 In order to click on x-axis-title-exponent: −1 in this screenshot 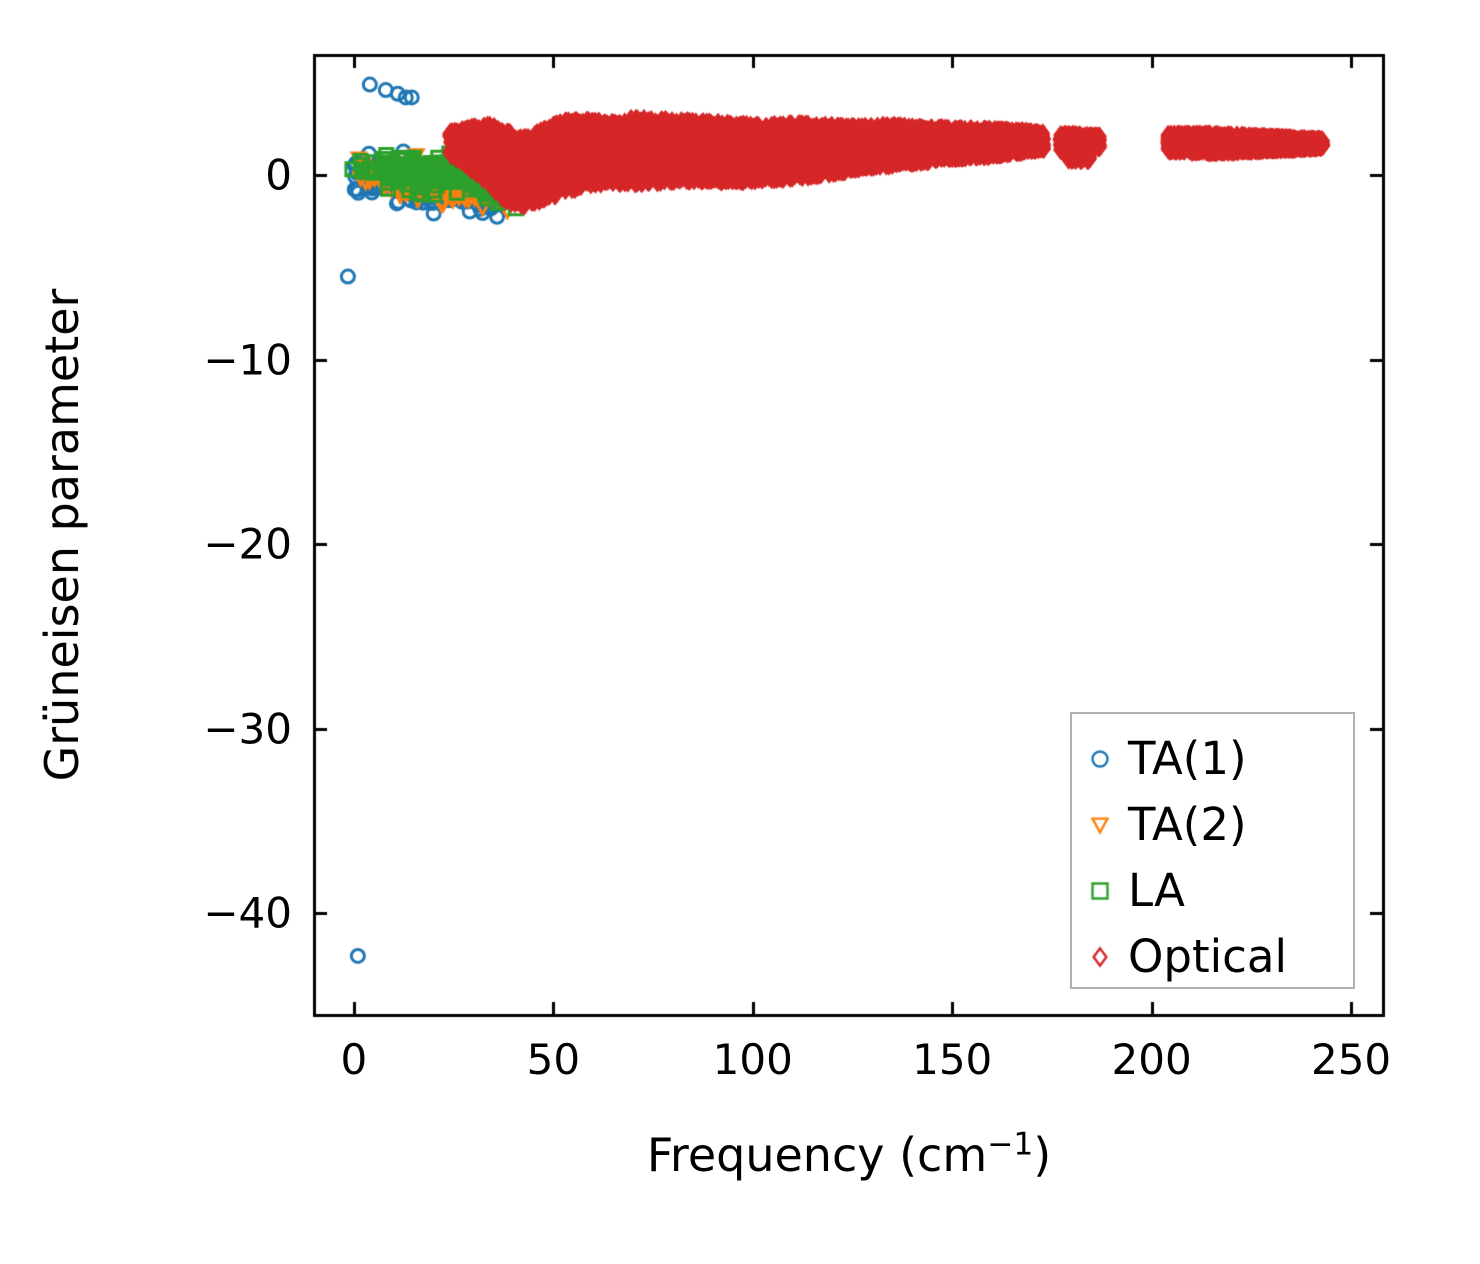, I will do `click(1010, 1144)`.